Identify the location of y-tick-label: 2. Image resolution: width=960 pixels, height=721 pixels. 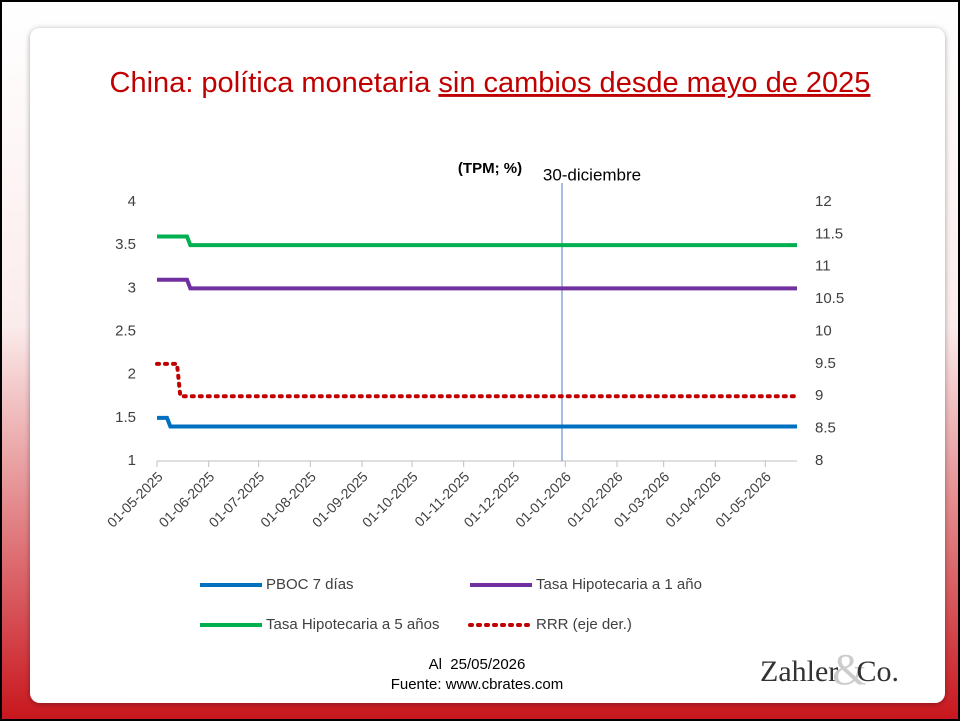
(132, 374).